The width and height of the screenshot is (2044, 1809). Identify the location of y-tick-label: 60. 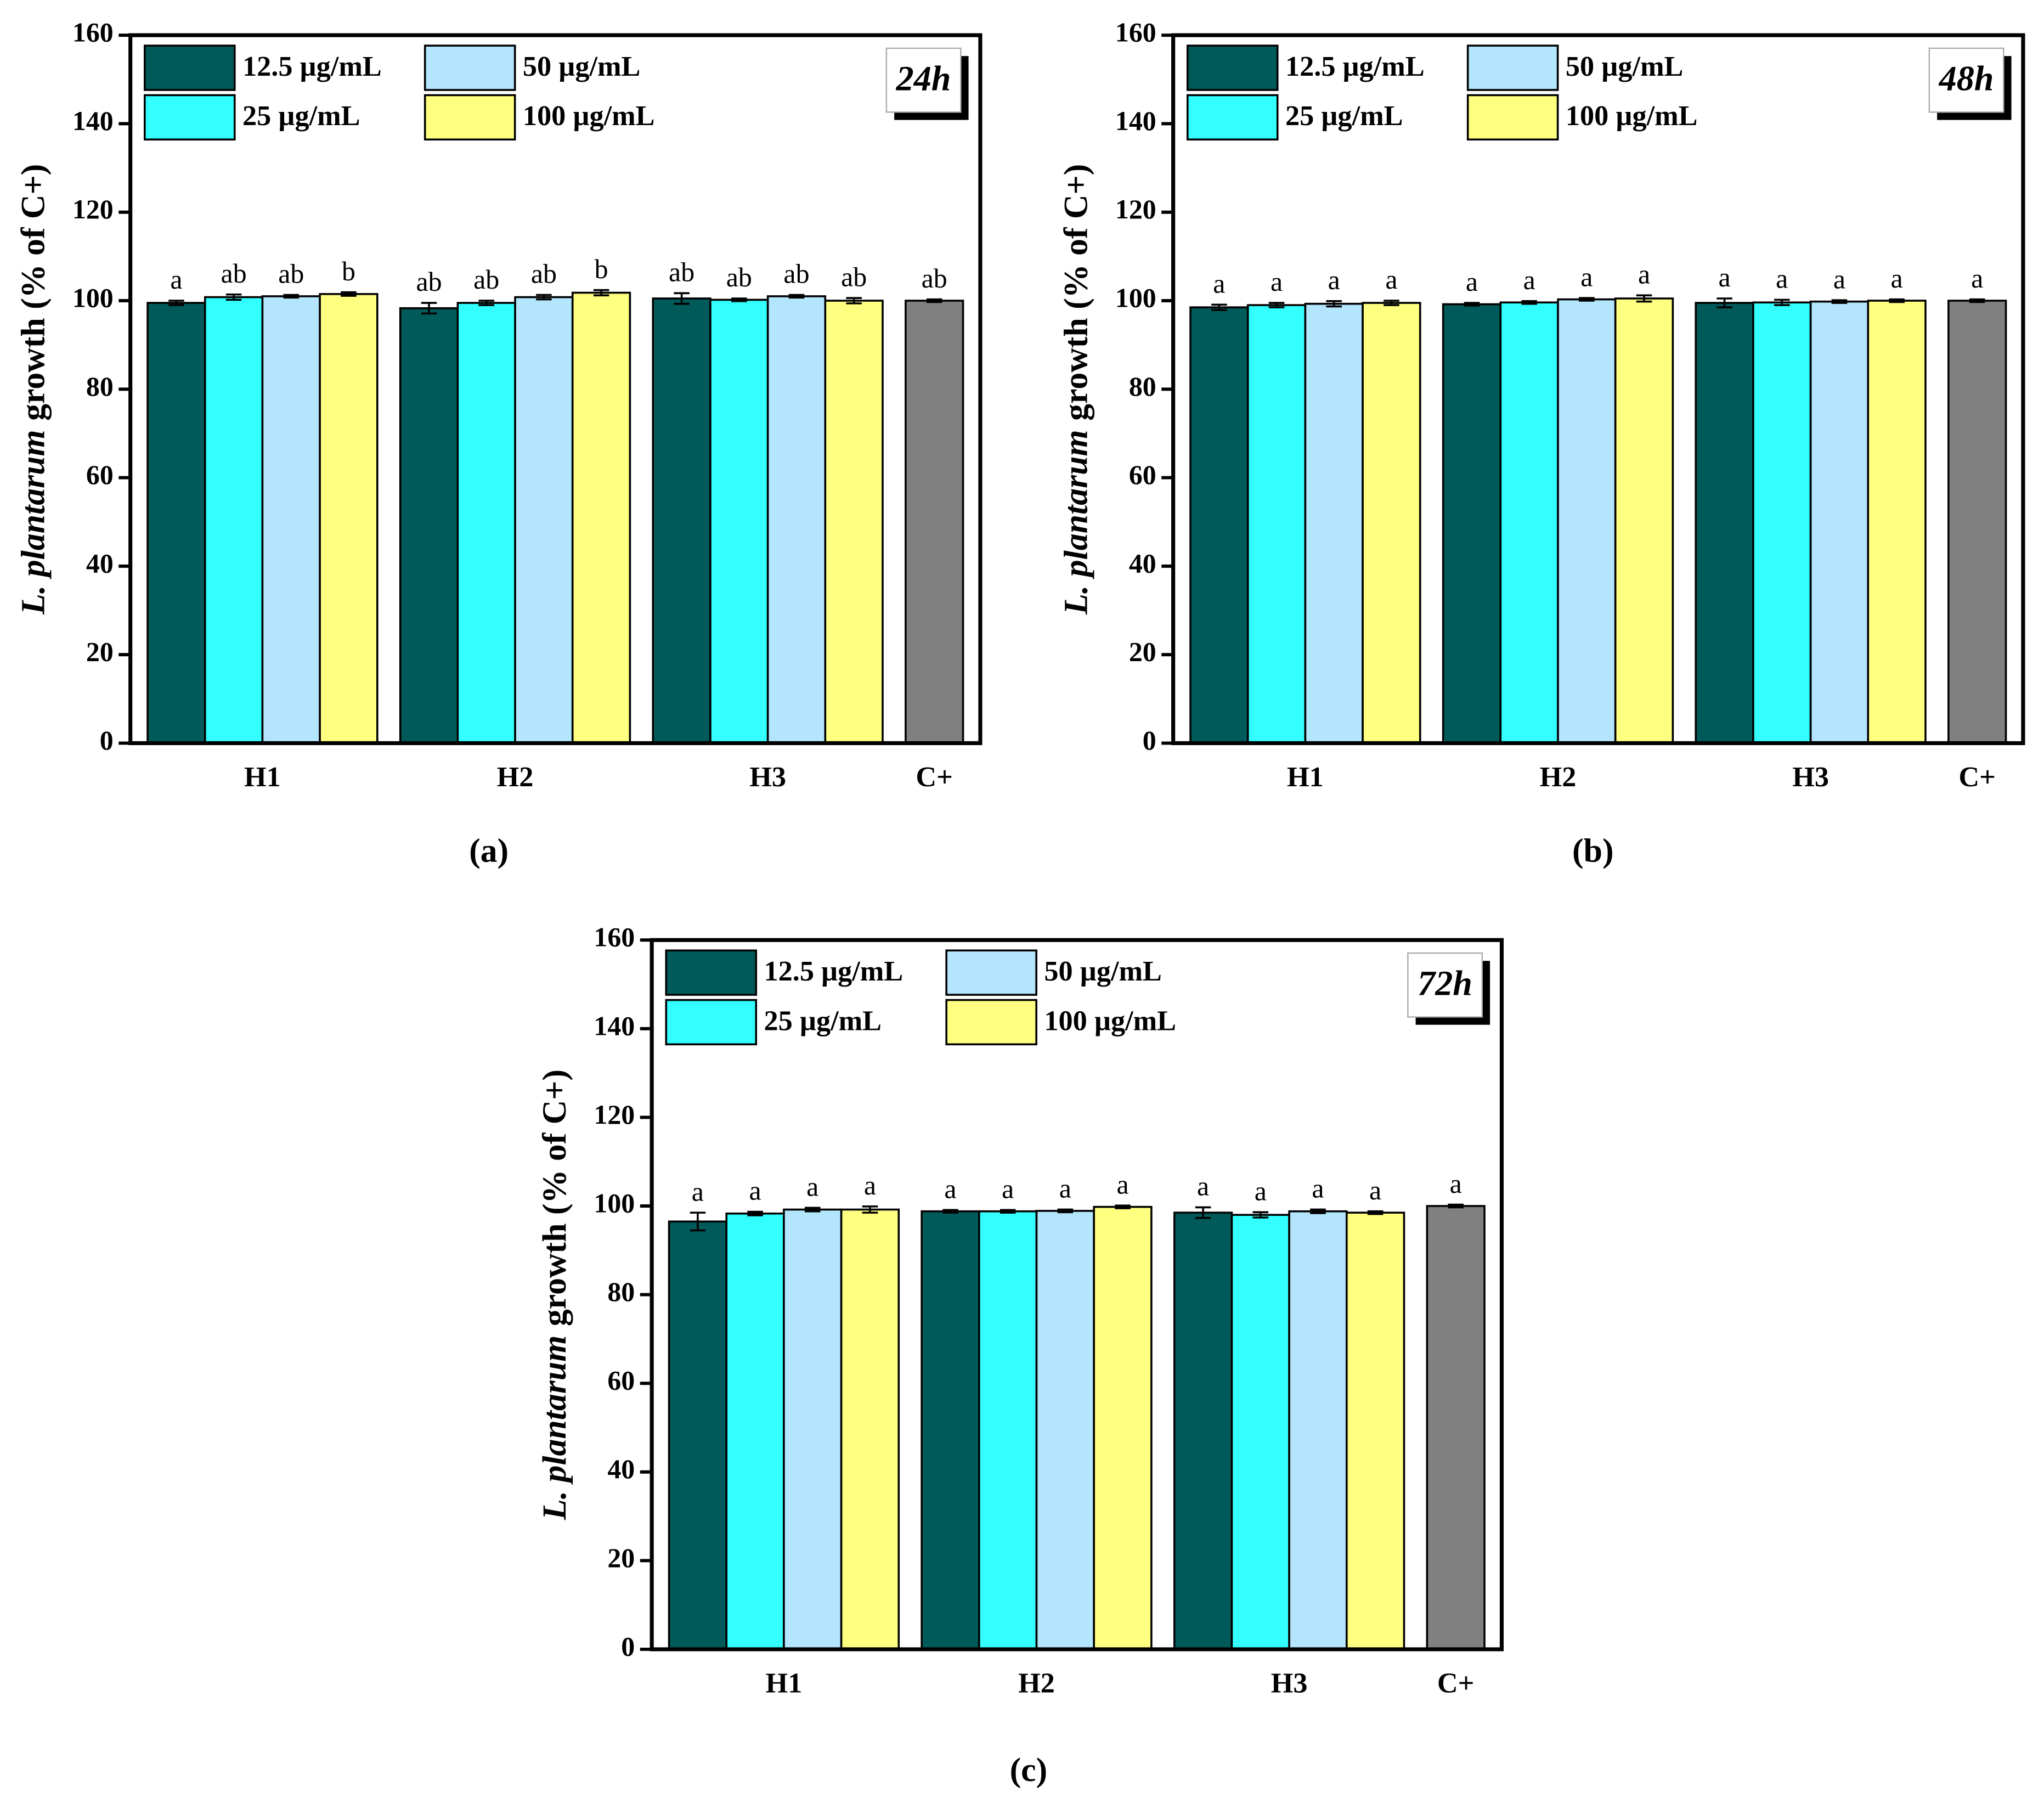
(100, 475).